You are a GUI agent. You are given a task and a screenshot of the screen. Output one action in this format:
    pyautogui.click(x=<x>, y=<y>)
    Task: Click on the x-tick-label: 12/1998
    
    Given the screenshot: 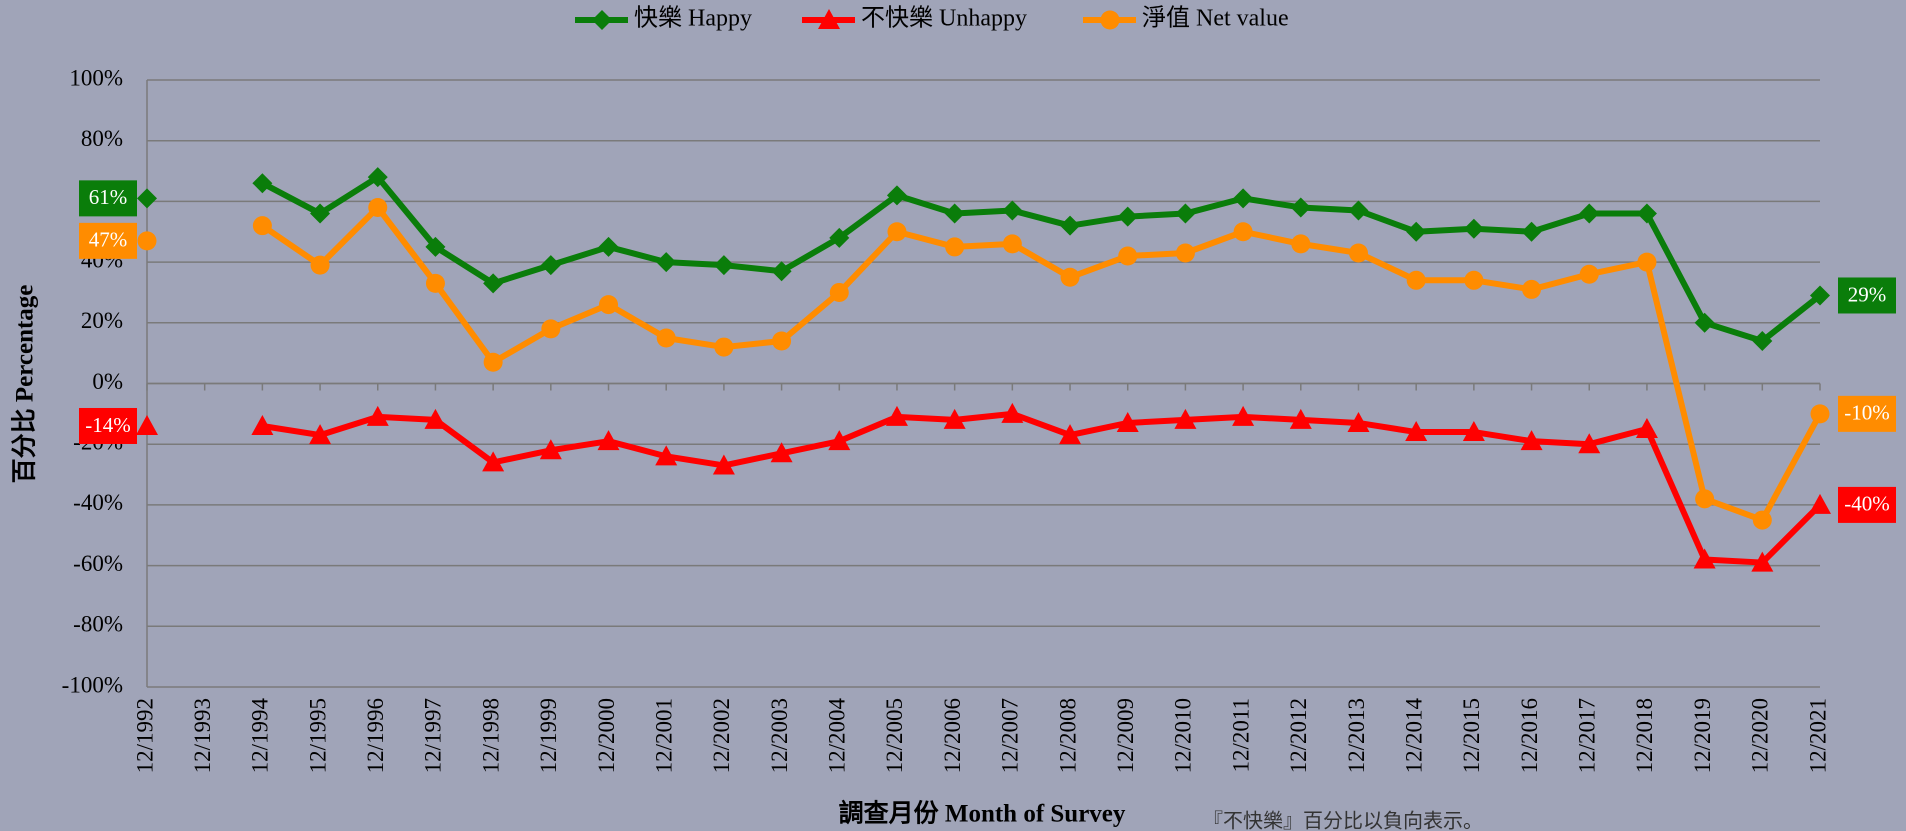 What is the action you would take?
    pyautogui.click(x=490, y=735)
    